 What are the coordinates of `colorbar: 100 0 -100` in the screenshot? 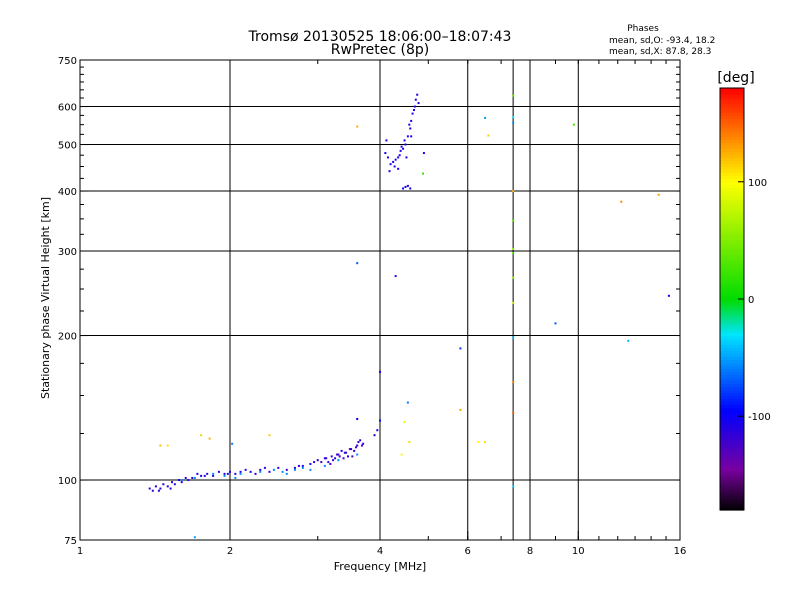 It's located at (745, 299).